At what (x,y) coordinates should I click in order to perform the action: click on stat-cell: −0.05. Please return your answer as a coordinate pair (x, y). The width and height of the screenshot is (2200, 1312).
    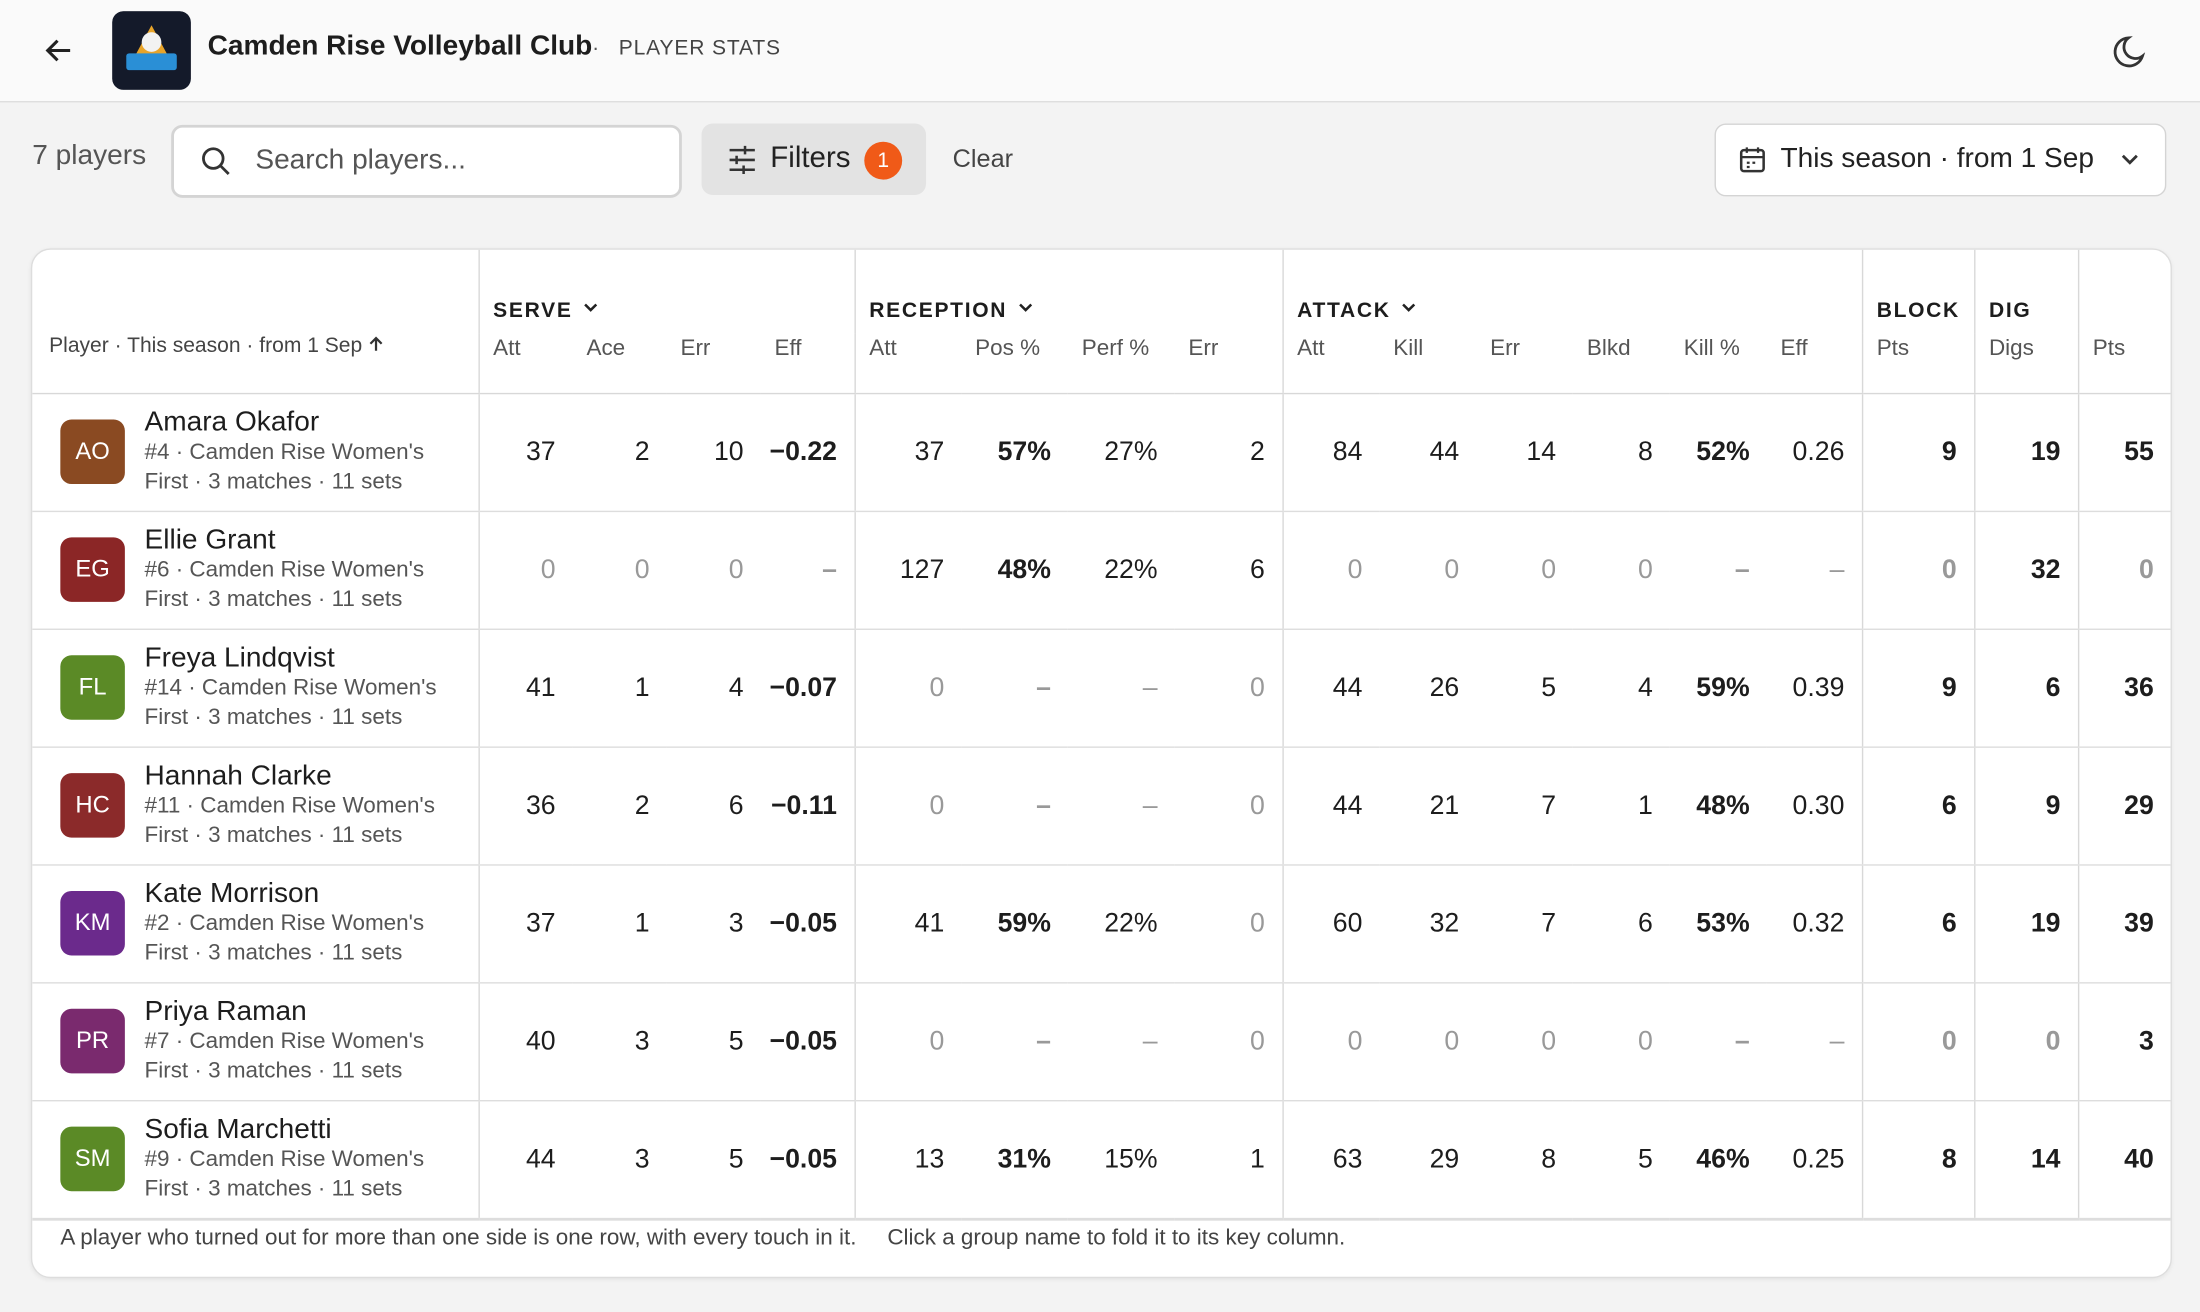
    Looking at the image, I should click on (807, 924).